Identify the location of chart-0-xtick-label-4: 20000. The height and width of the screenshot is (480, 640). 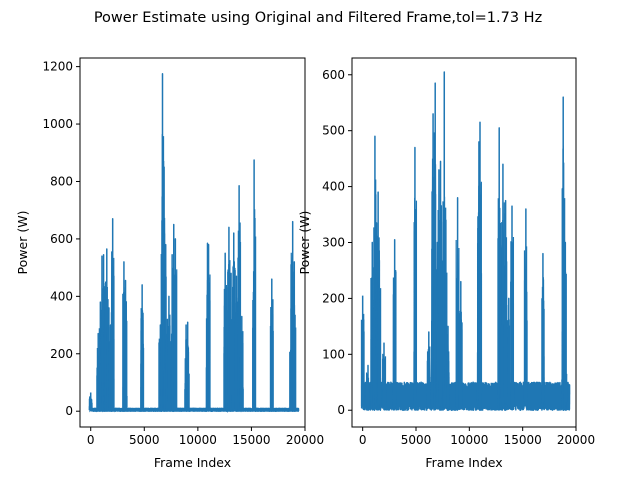
(305, 440).